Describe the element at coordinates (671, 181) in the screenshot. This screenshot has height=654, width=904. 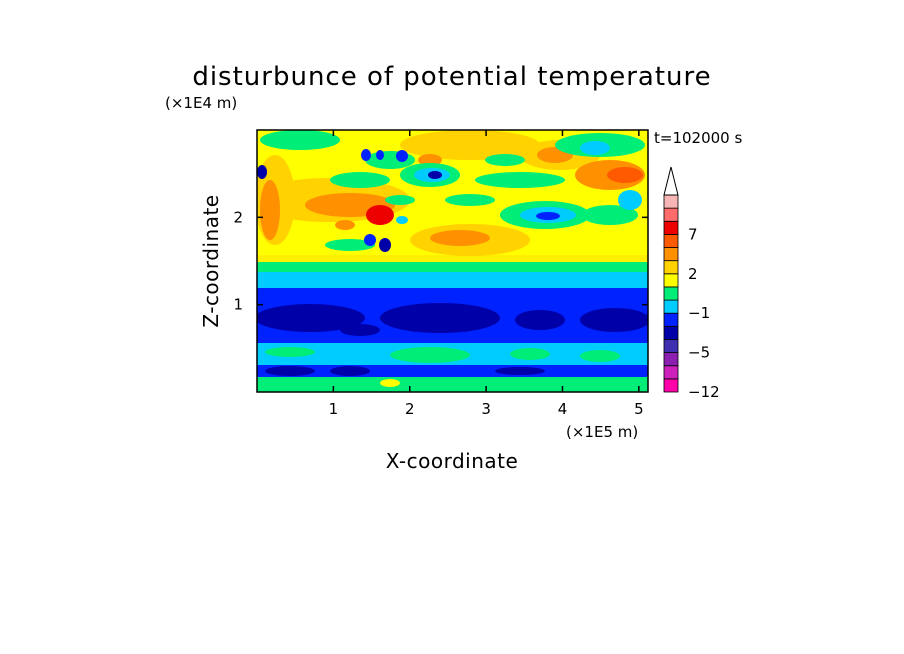
I see `colorbar-extend-arrow` at that location.